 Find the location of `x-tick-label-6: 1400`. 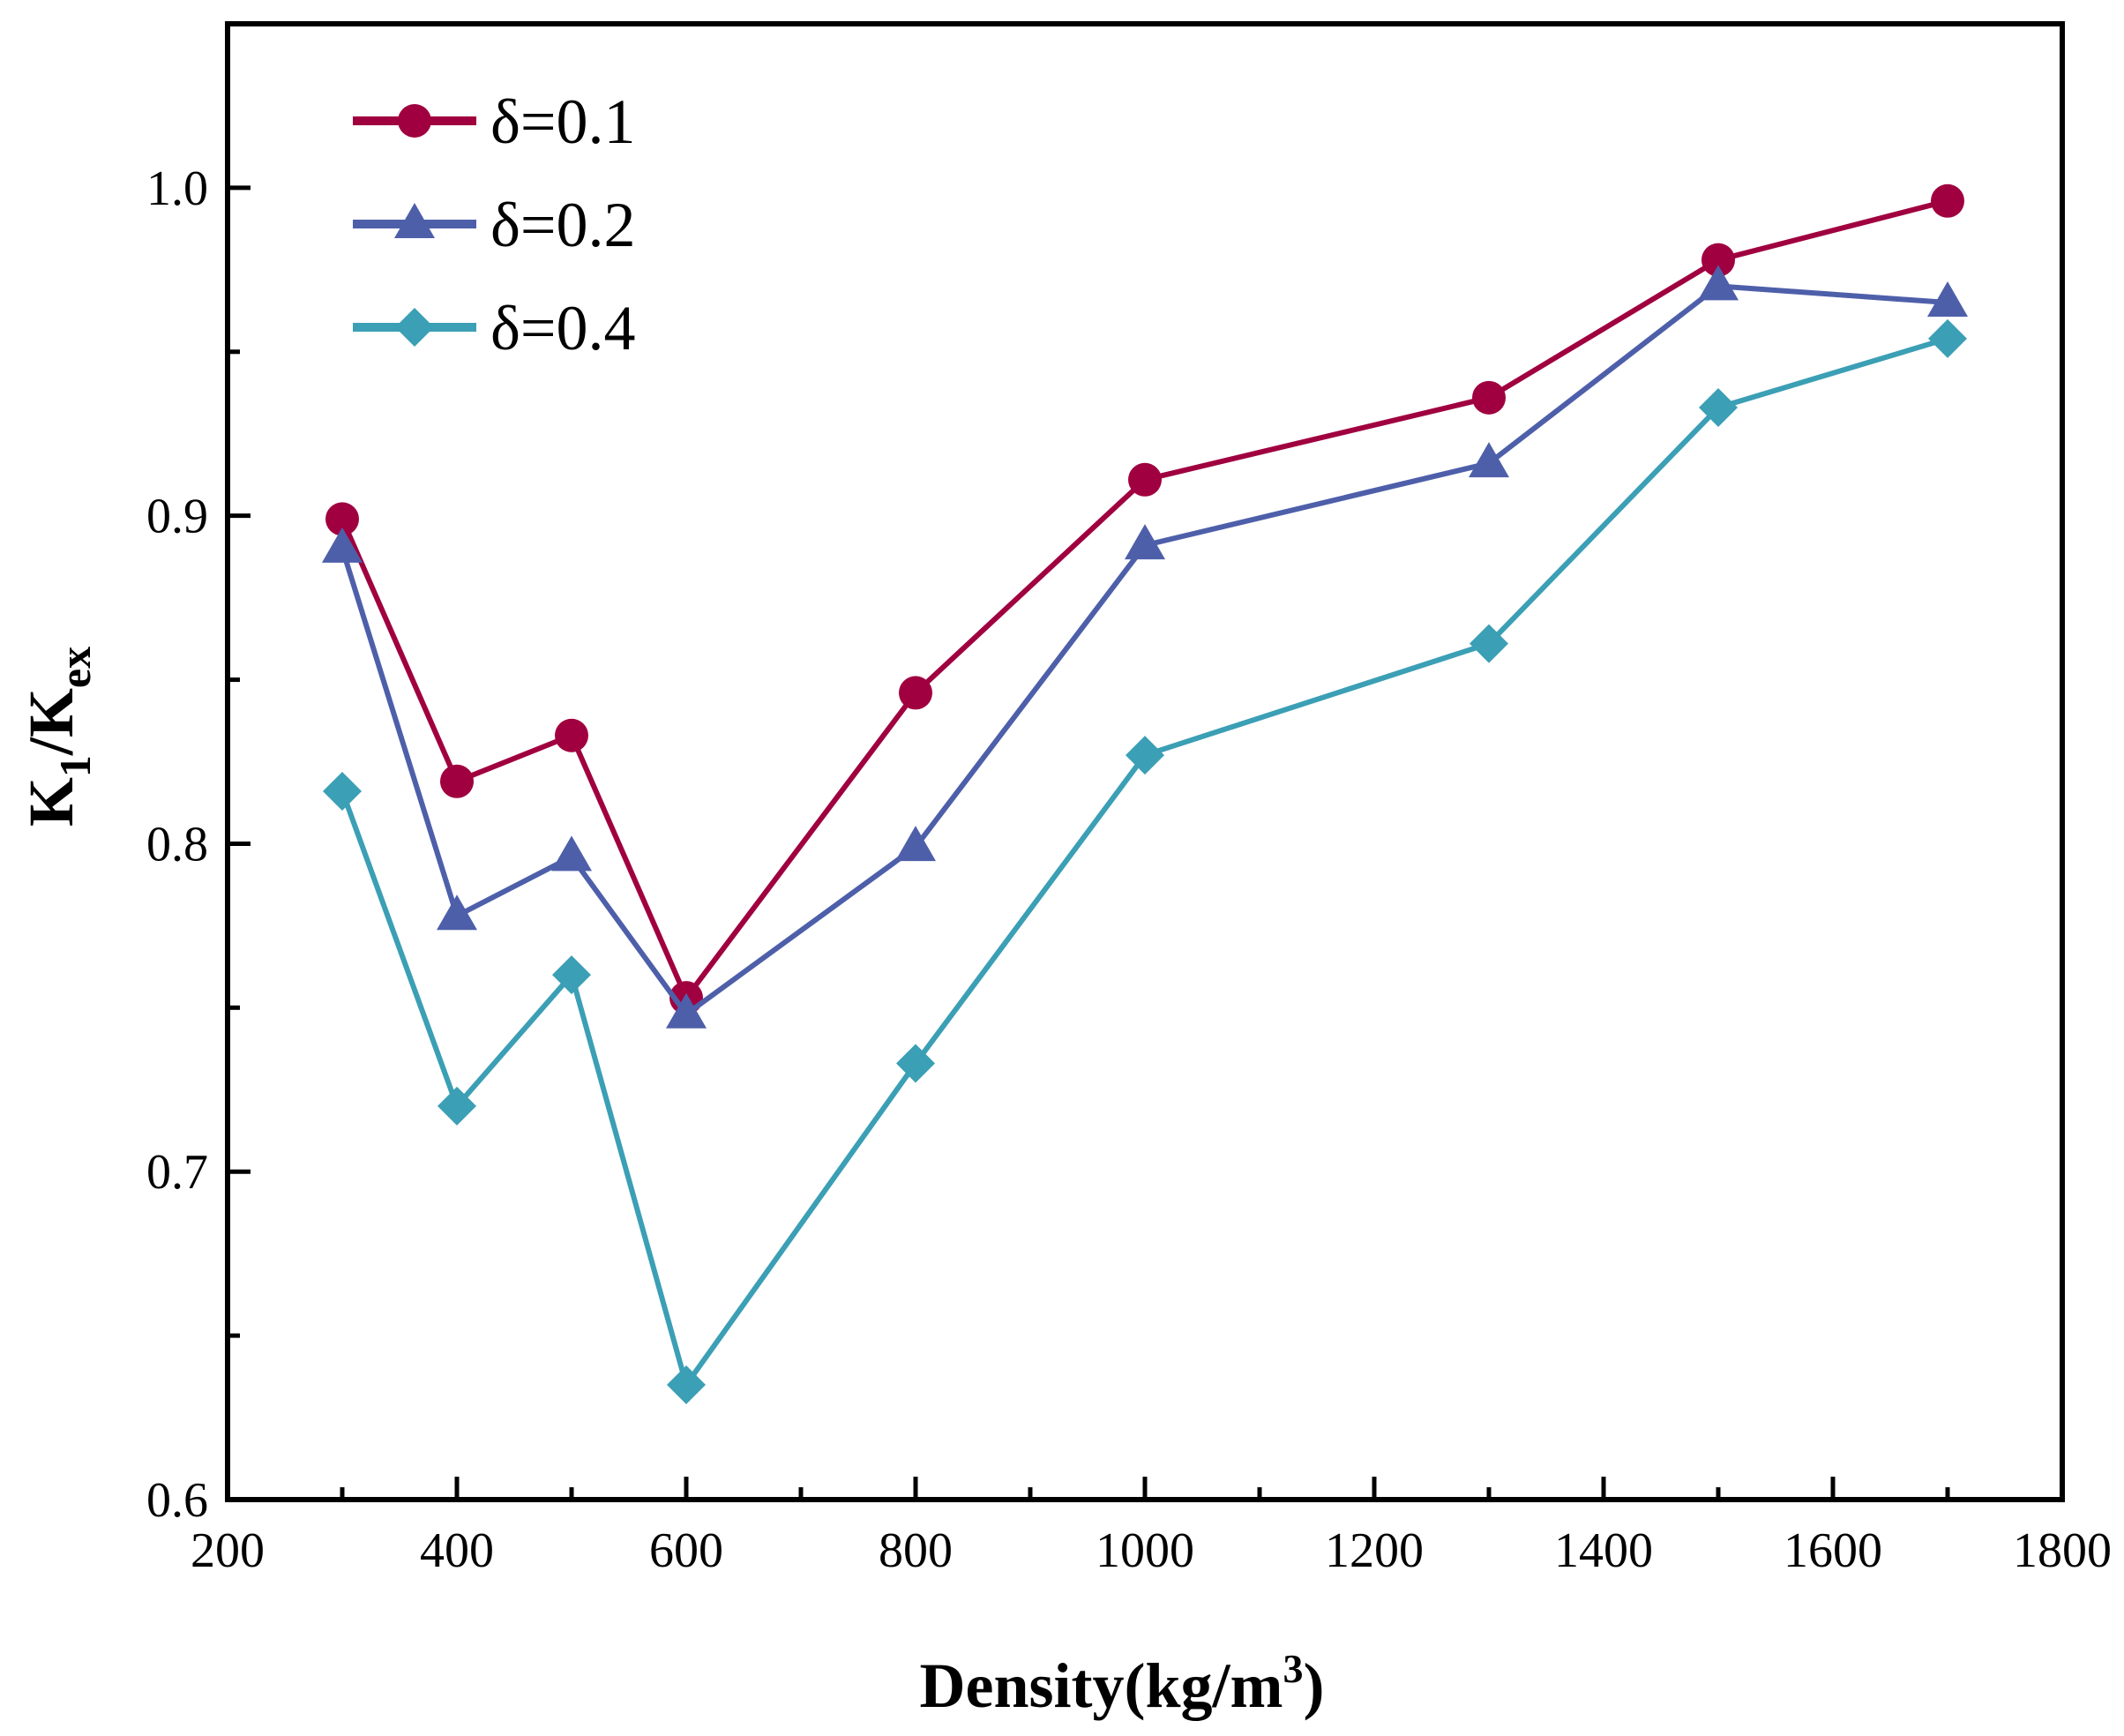

x-tick-label-6: 1400 is located at coordinates (1603, 1550).